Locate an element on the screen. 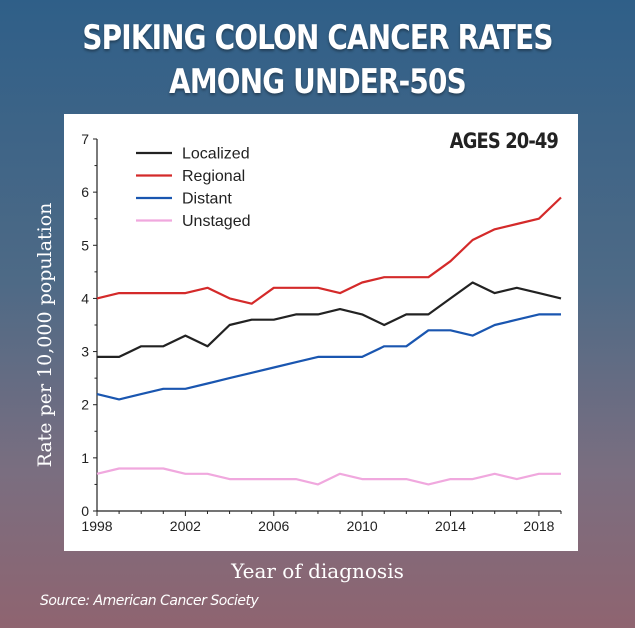  x-tick-label: 2018 is located at coordinates (538, 526).